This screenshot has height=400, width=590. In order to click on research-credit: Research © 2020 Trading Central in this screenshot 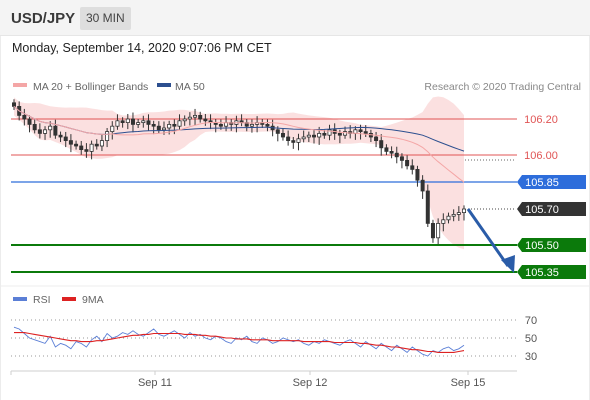, I will do `click(502, 87)`.